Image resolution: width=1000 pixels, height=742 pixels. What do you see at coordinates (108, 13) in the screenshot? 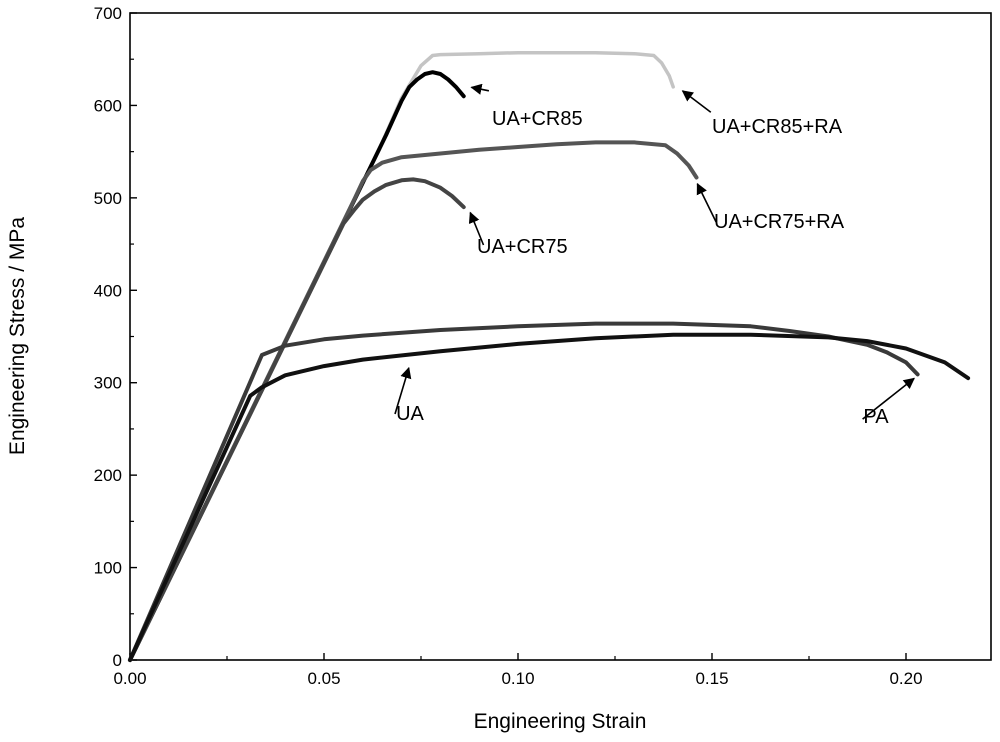
I see `y-tick-label: 700` at bounding box center [108, 13].